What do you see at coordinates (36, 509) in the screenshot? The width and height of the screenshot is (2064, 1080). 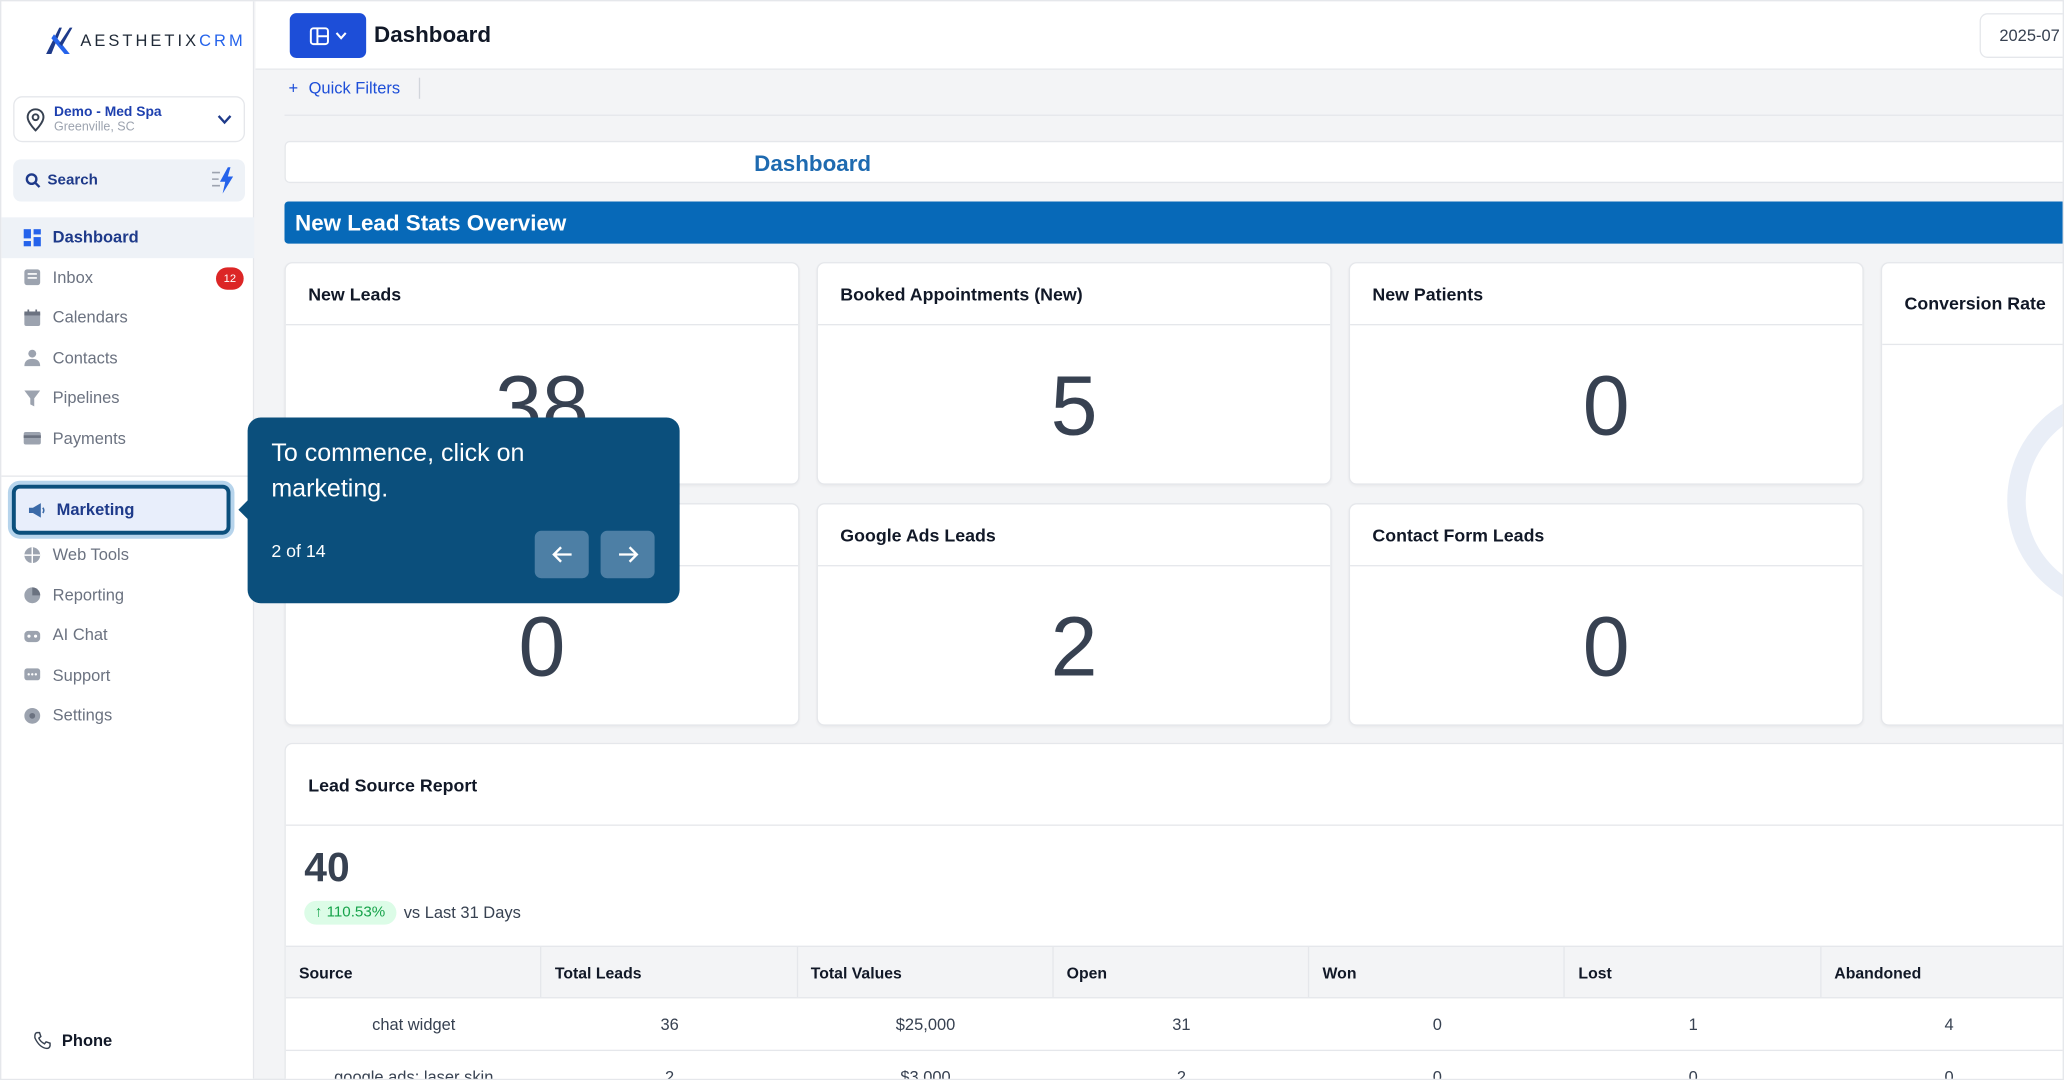 I see `megaphone-icon` at bounding box center [36, 509].